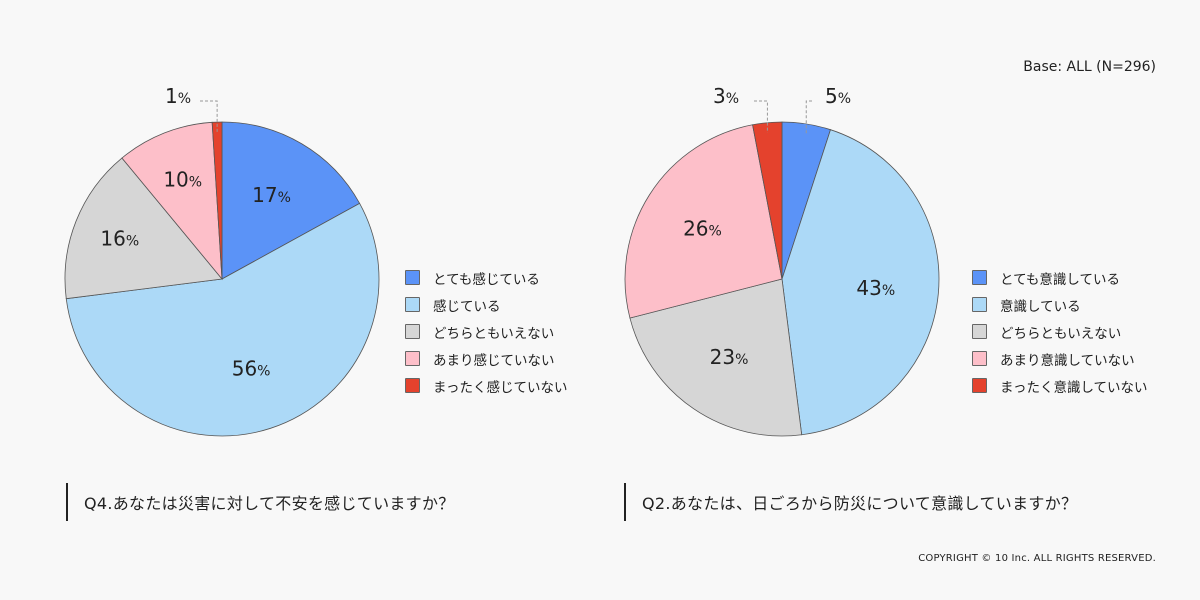  I want to click on base-note: Base: ALL (N=296), so click(1089, 67).